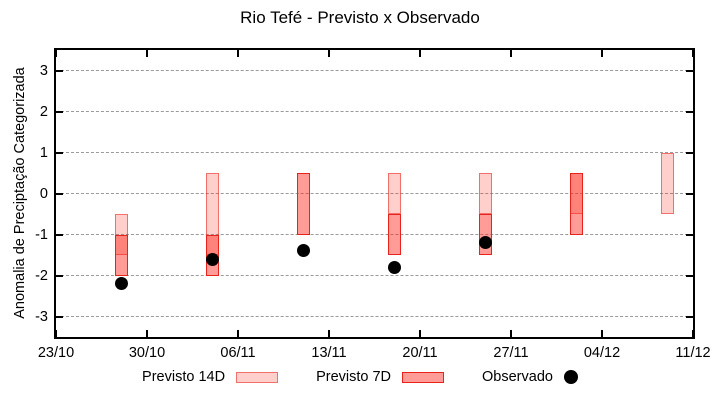 The image size is (720, 400). Describe the element at coordinates (41, 275) in the screenshot. I see `y-tick-label: -2` at that location.